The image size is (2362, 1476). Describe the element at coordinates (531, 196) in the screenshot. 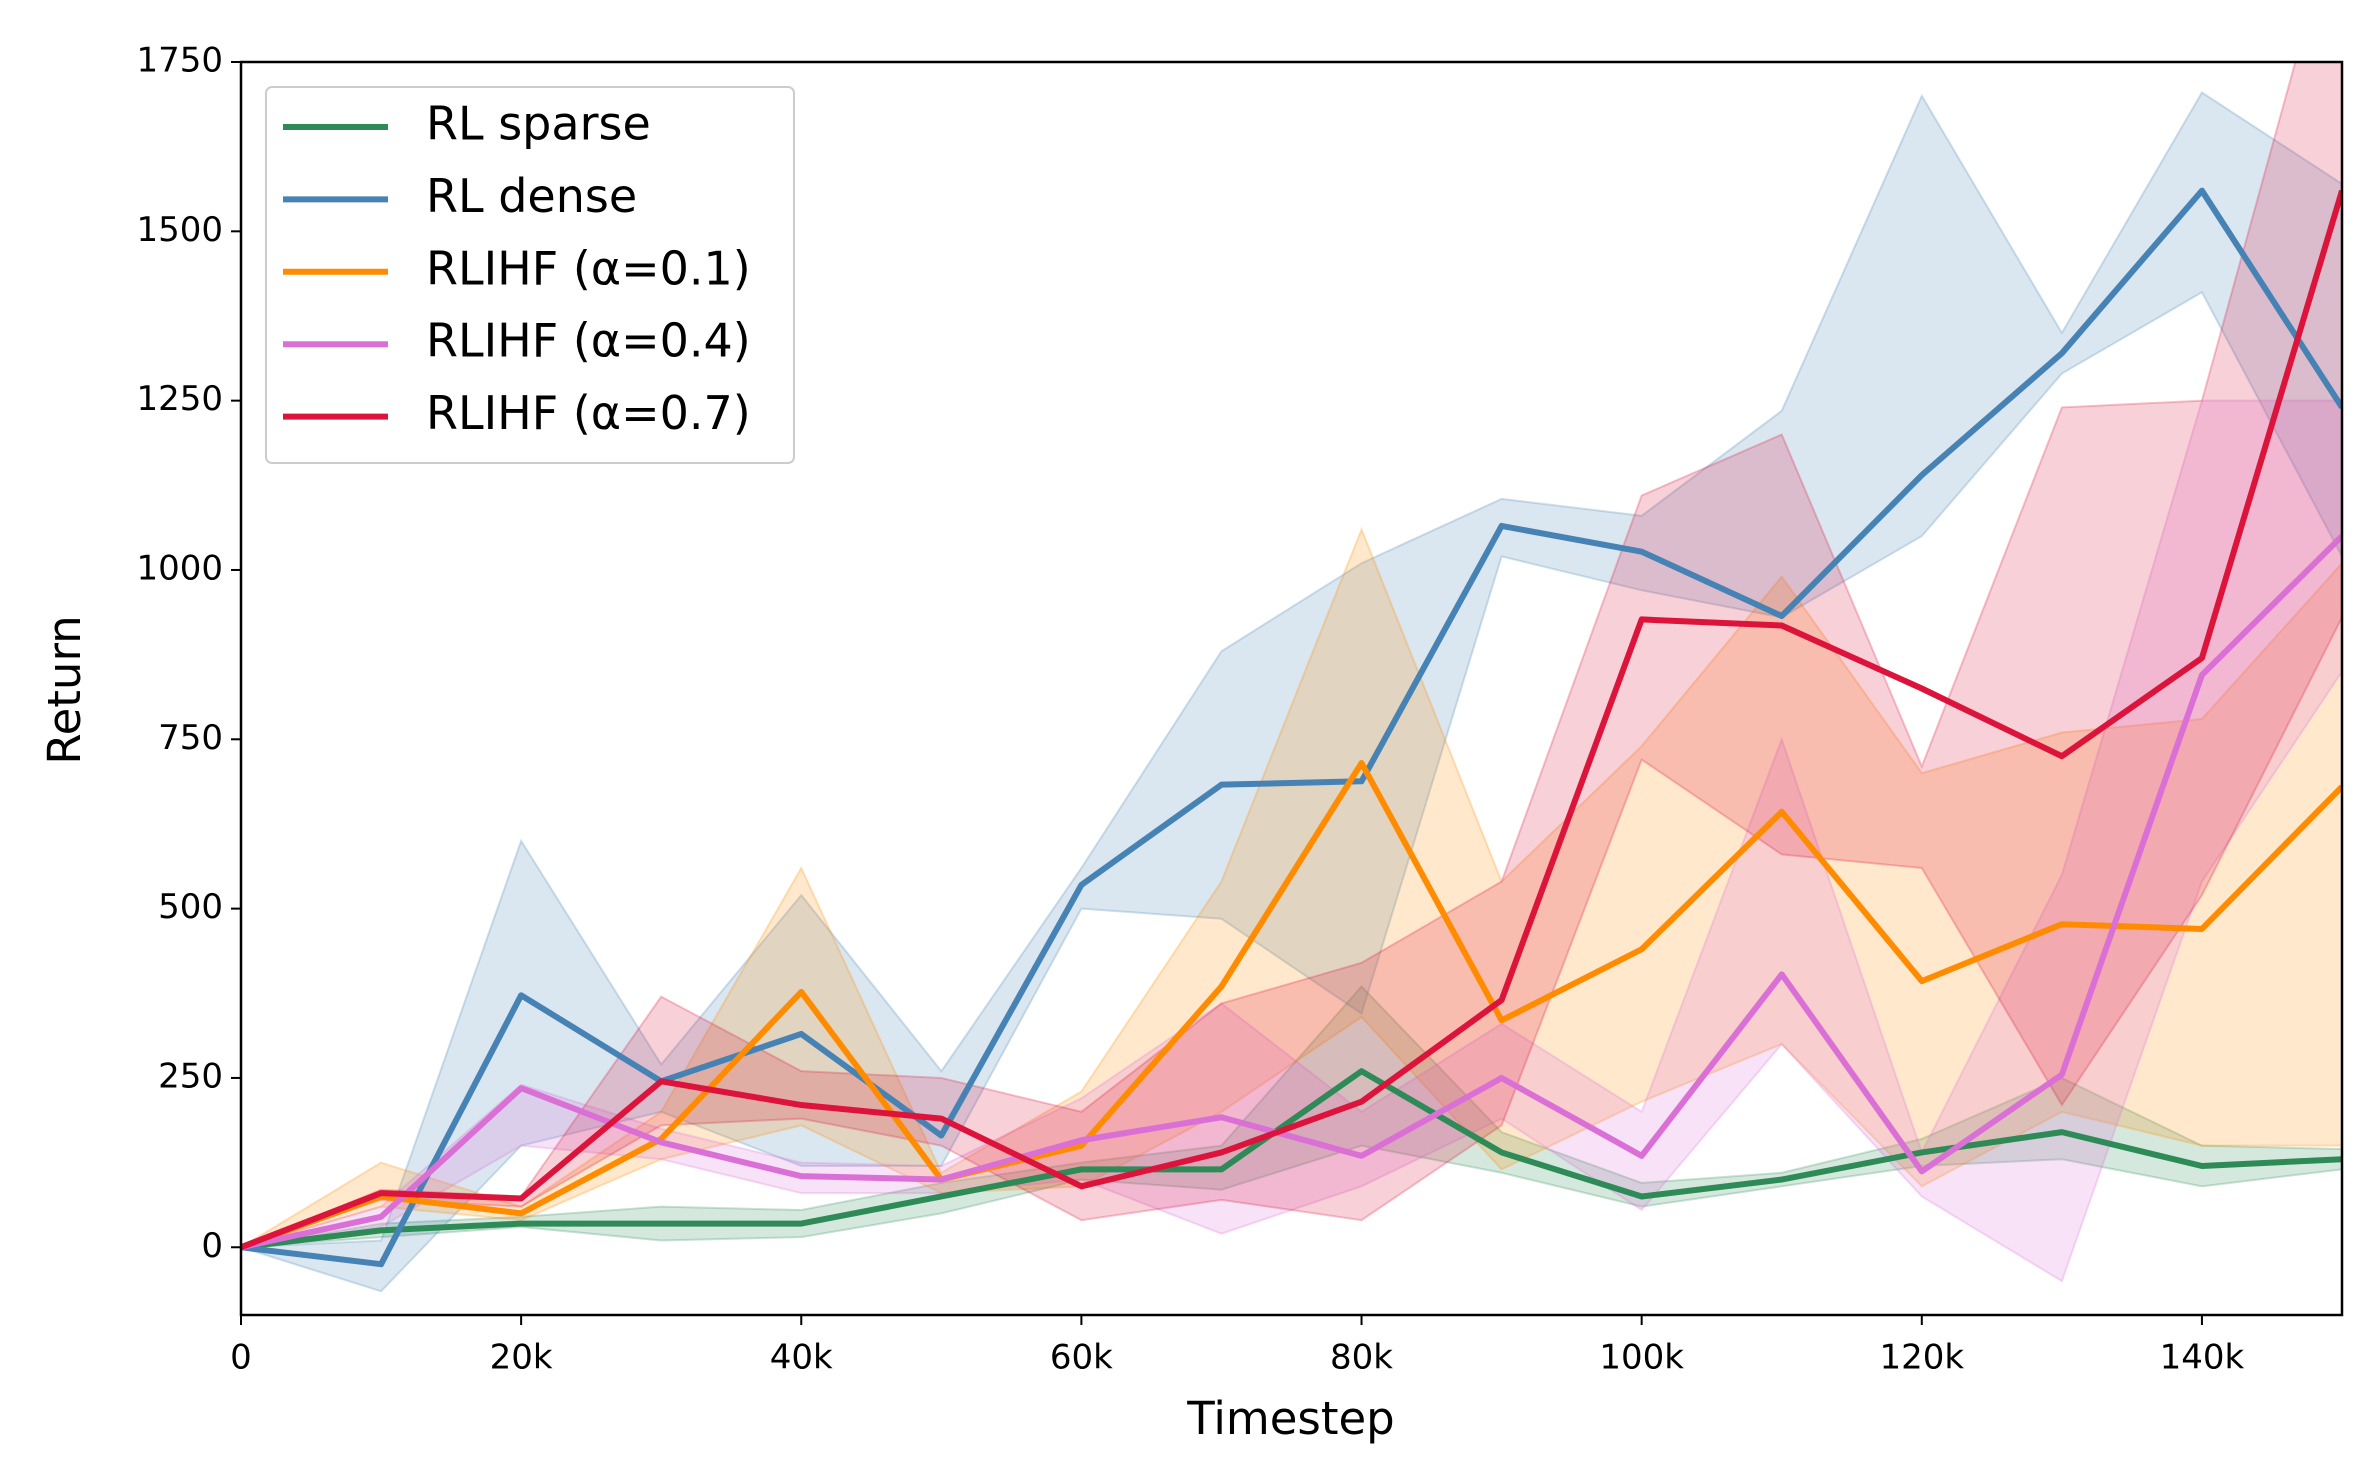

I see `legend-label: RL dense` at that location.